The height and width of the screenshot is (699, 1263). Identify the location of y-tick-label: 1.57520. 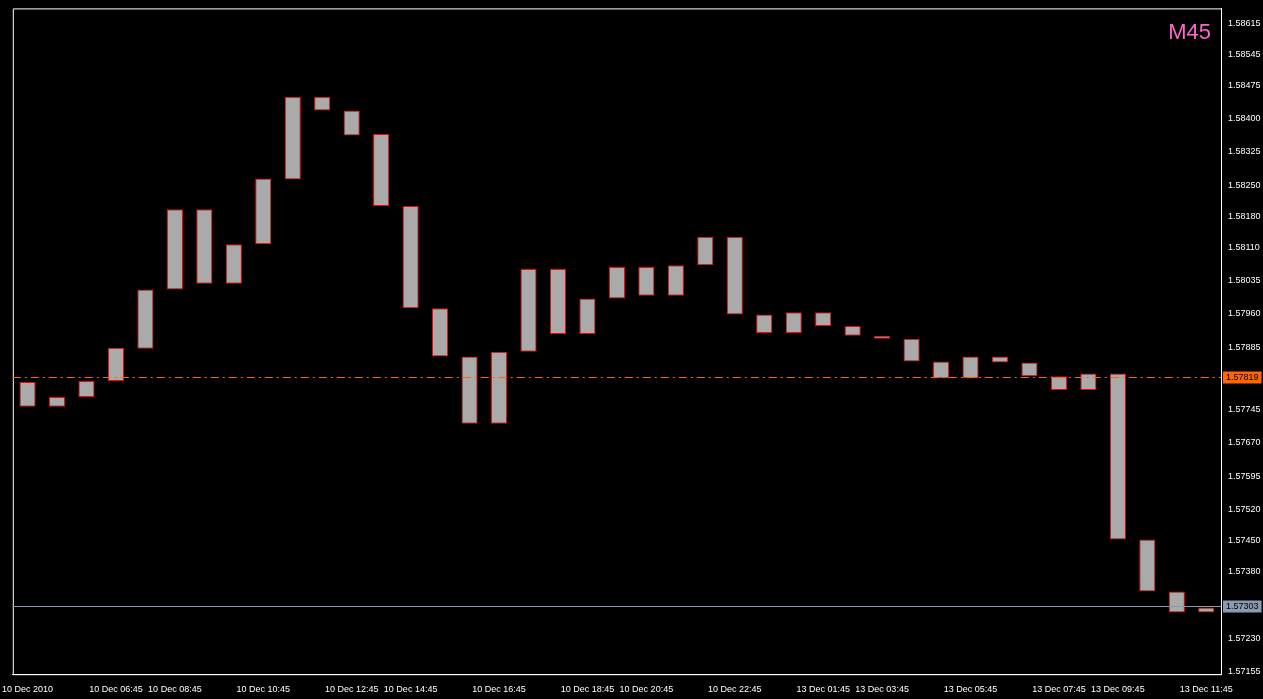
(1244, 508).